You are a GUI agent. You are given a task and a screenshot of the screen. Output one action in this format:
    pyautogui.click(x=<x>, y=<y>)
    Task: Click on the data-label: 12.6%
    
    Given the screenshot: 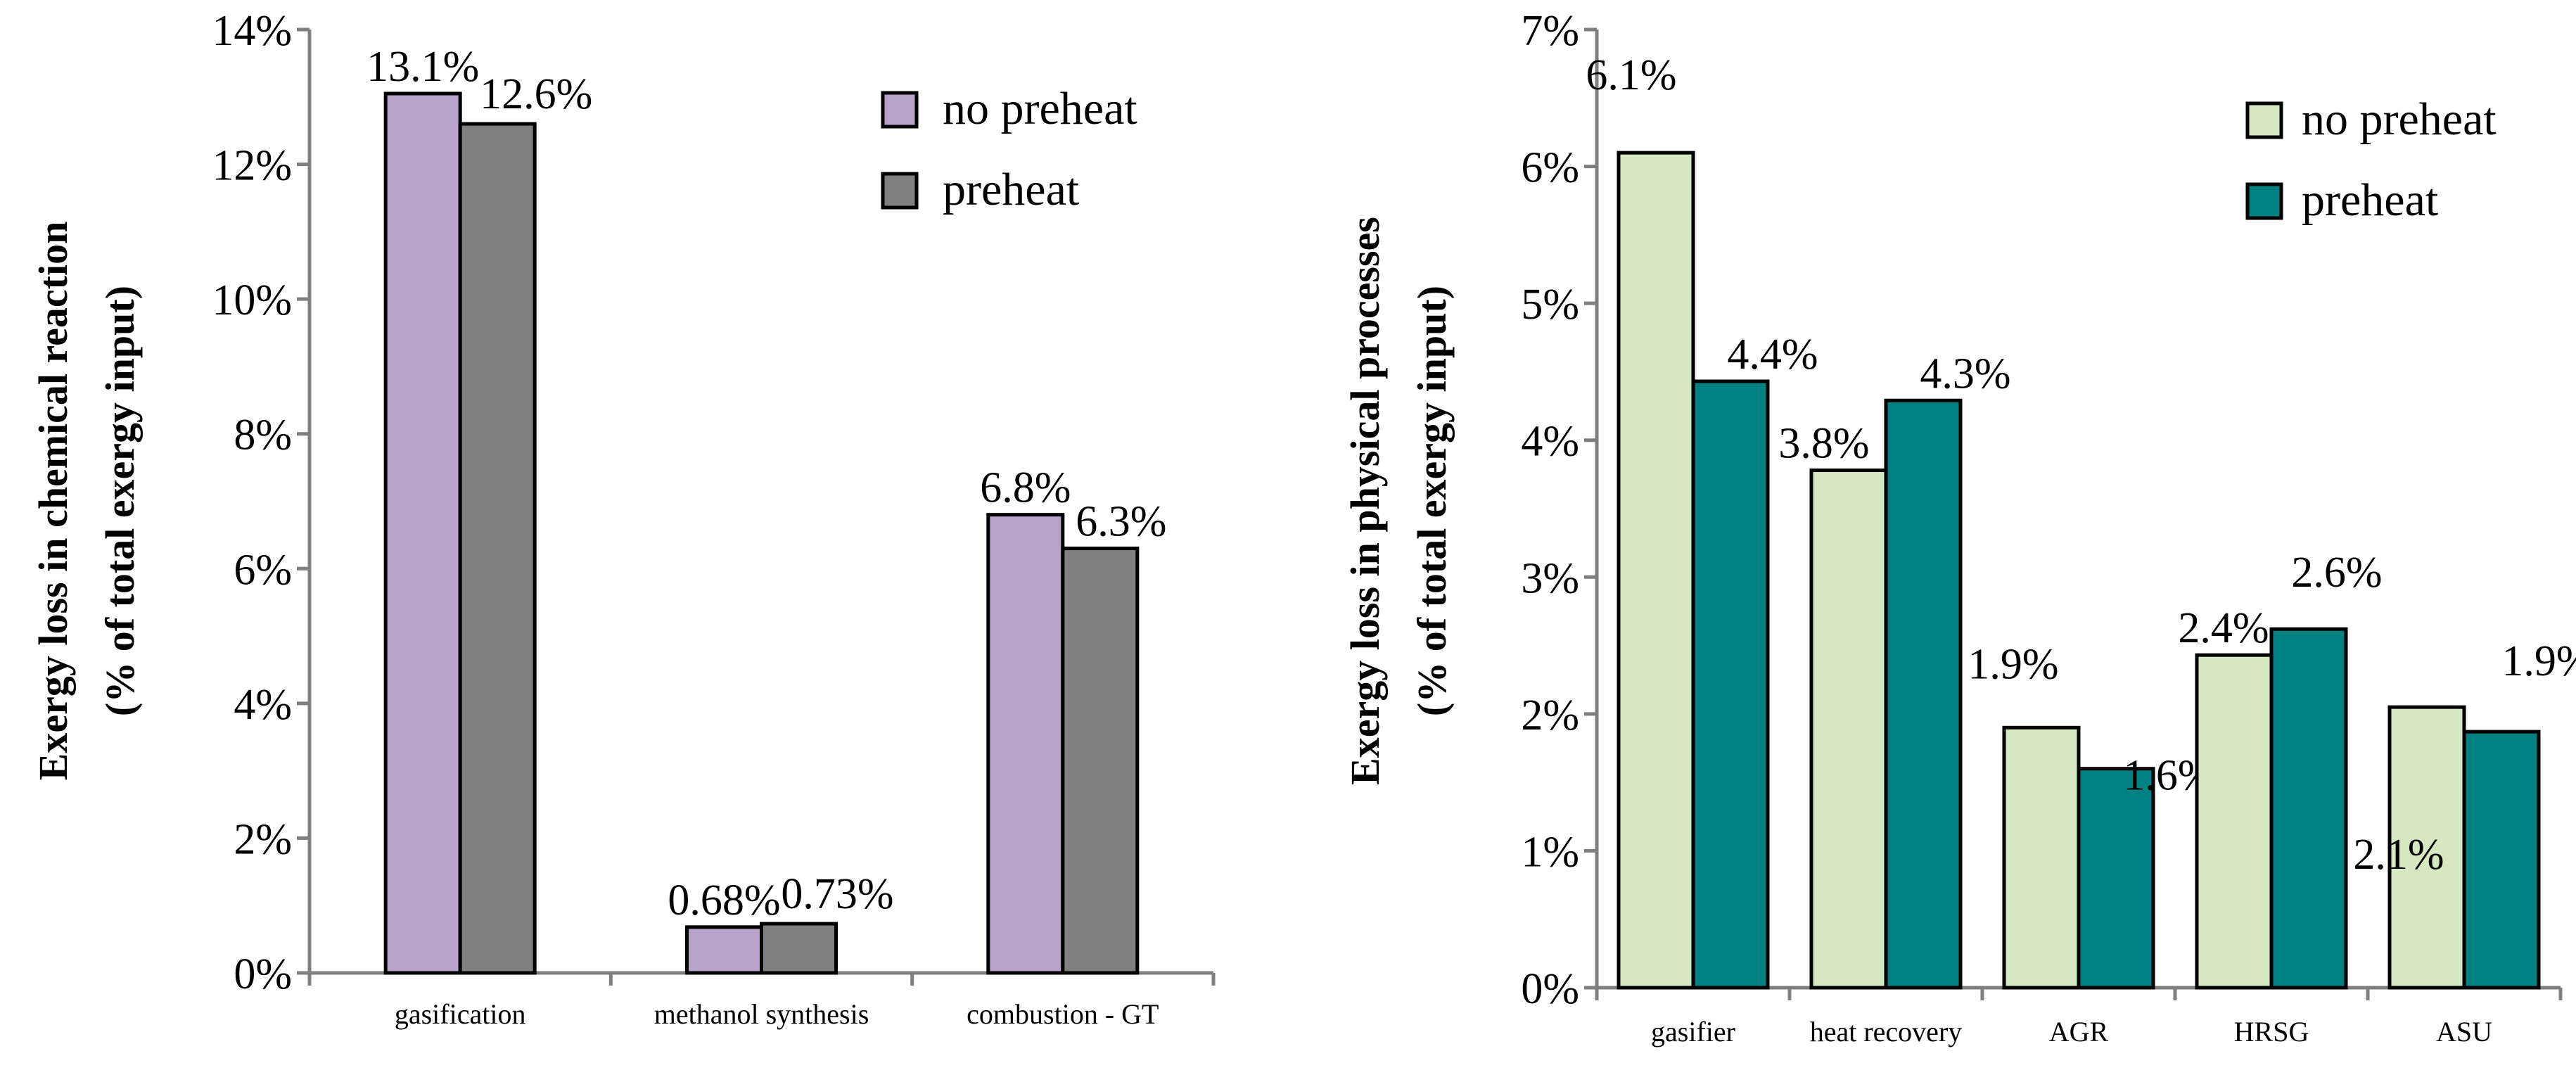 What is the action you would take?
    pyautogui.click(x=536, y=94)
    